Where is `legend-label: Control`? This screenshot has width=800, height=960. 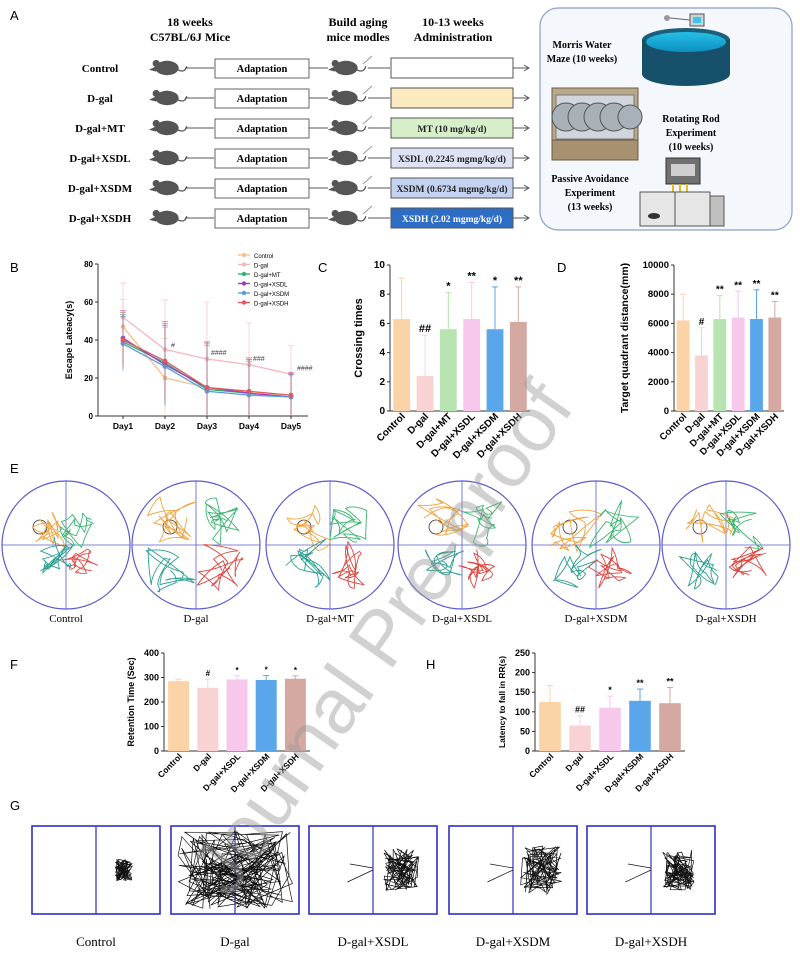
legend-label: Control is located at coordinates (263, 257).